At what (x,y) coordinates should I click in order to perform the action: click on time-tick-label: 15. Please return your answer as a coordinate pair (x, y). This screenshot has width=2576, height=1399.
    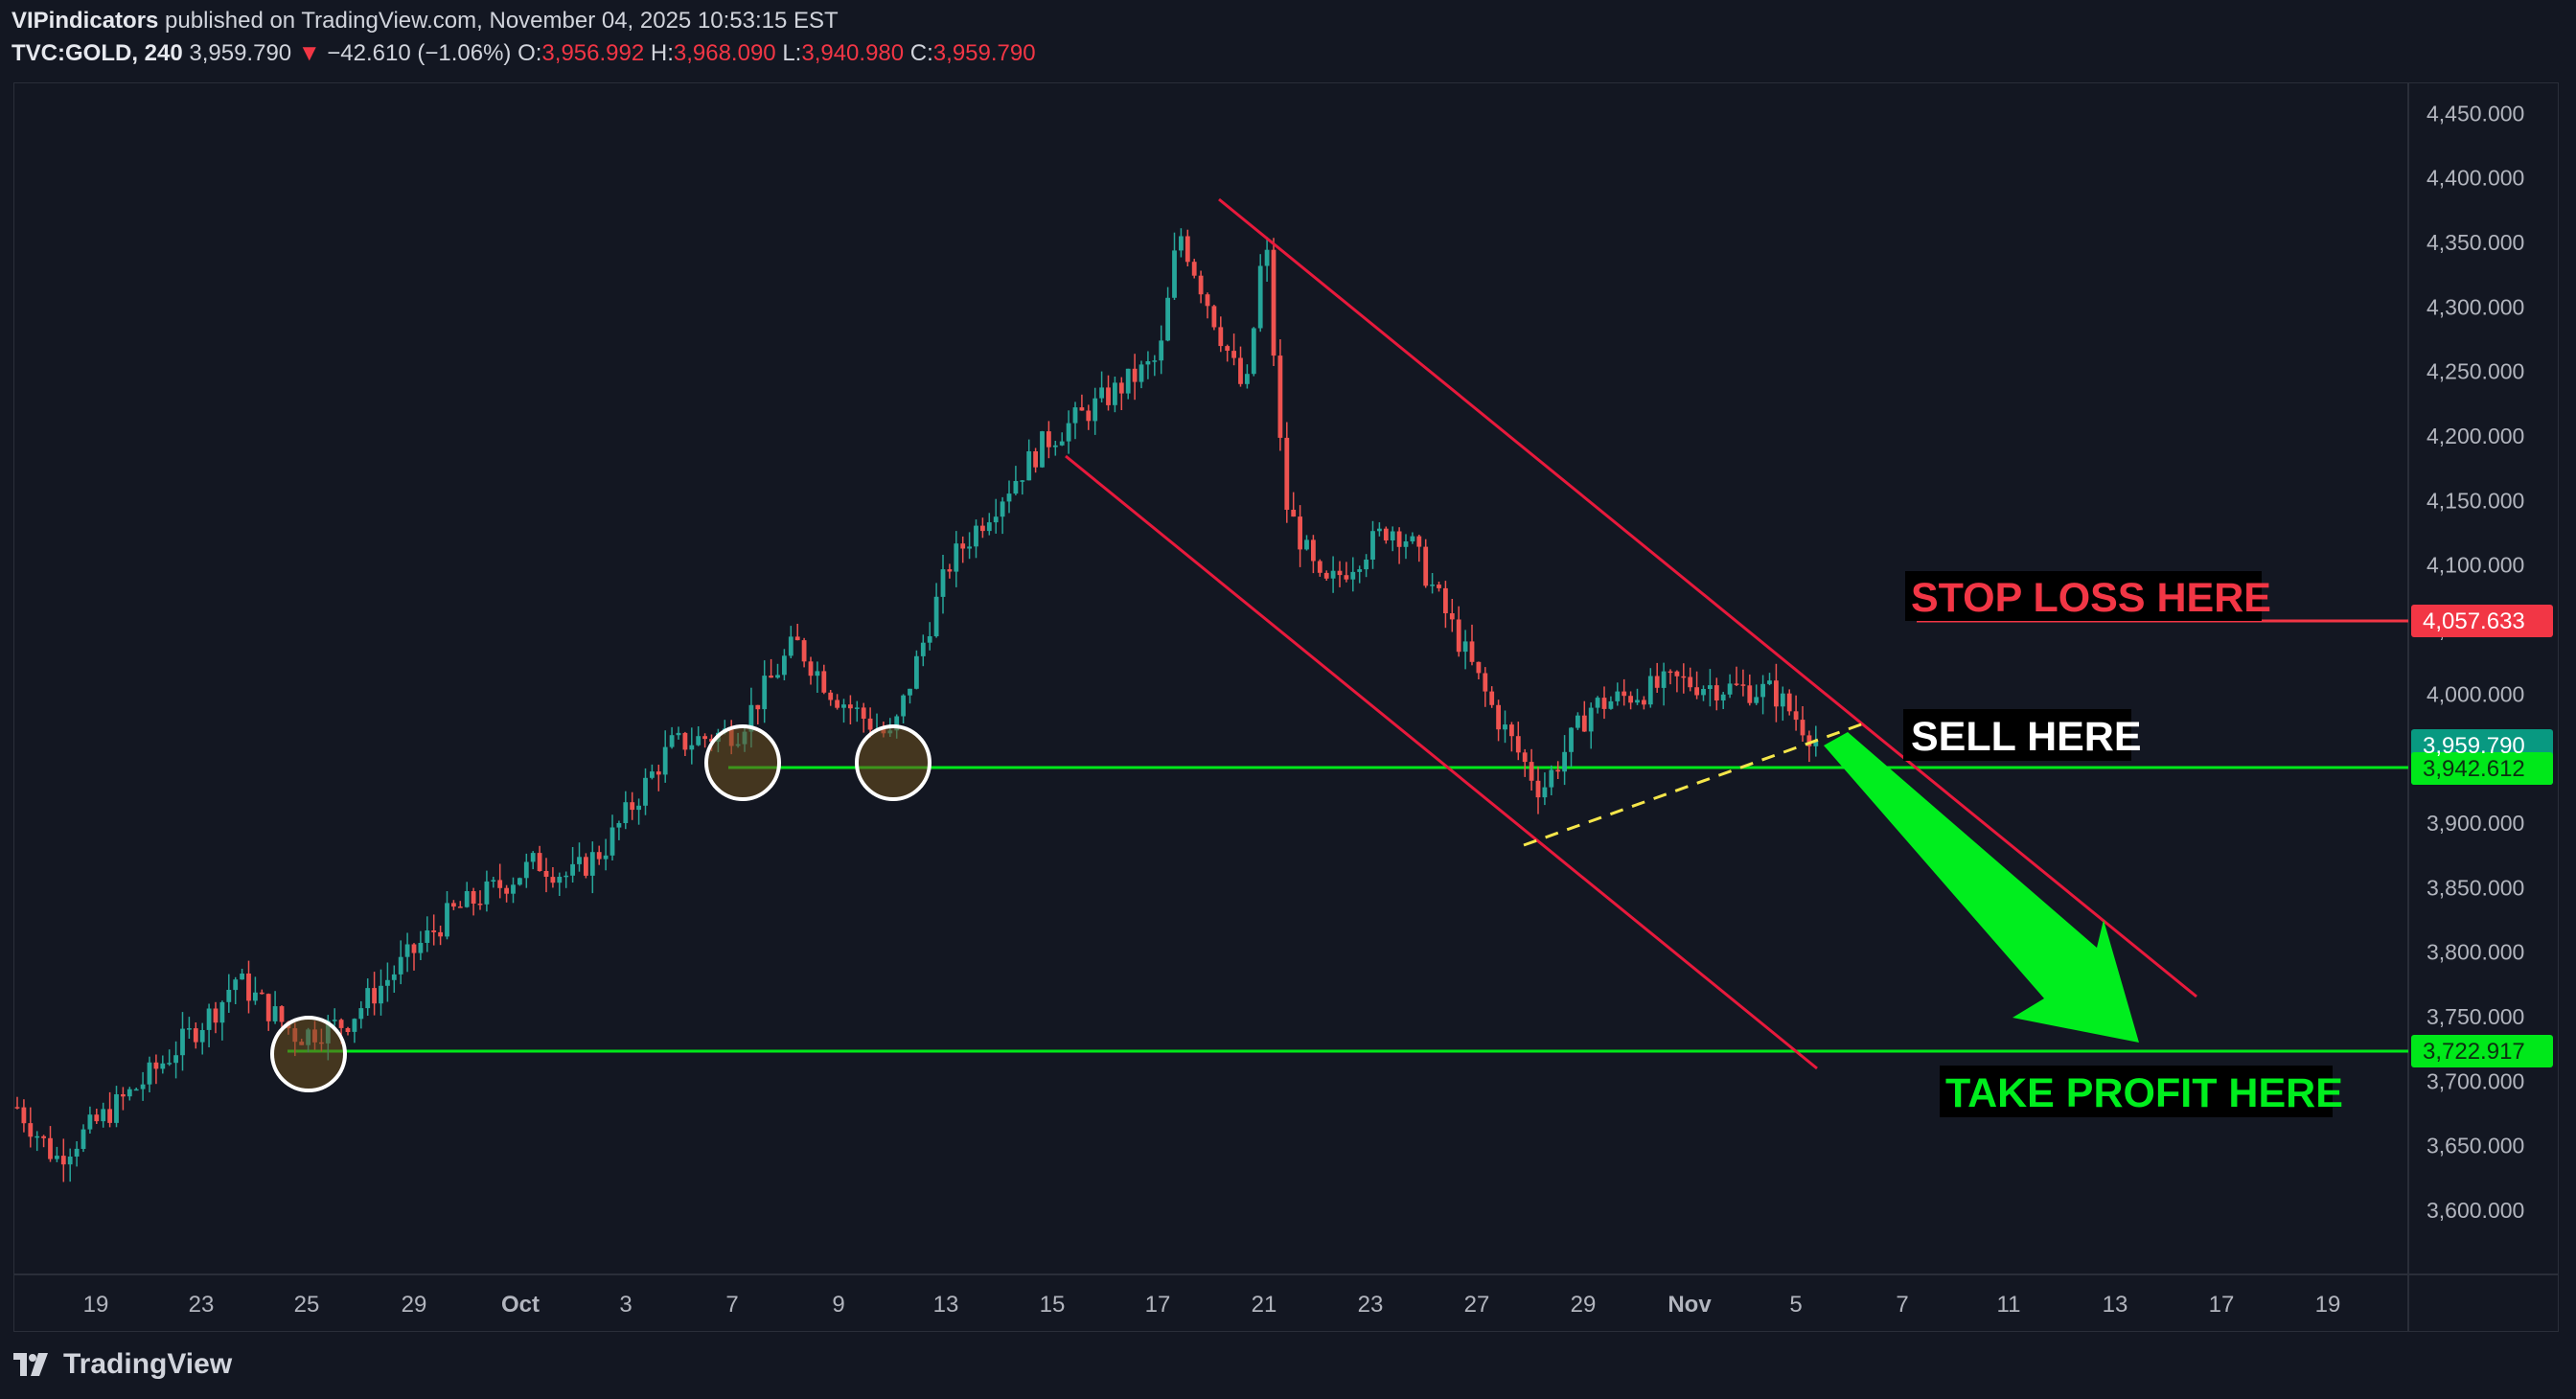
    Looking at the image, I should click on (1053, 1305).